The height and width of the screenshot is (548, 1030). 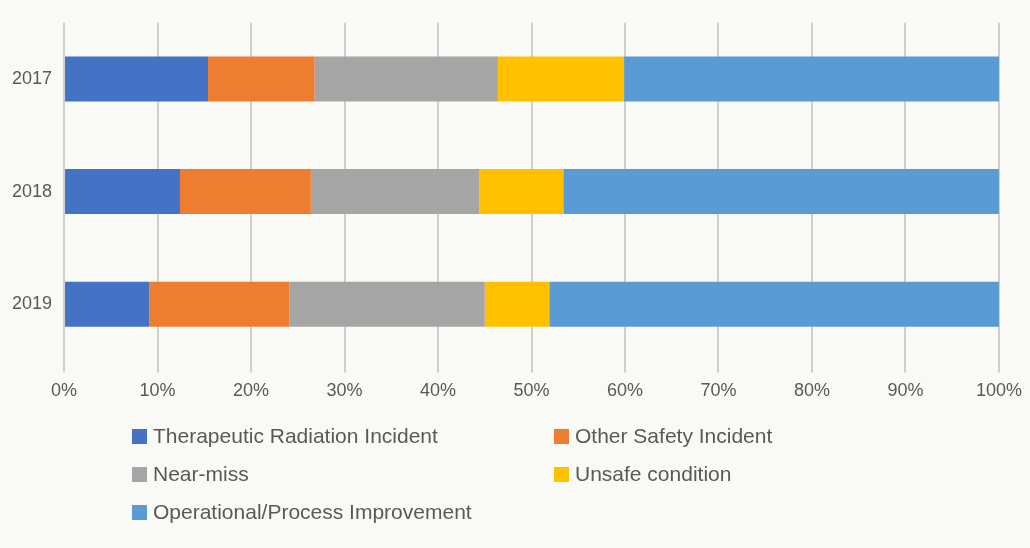 What do you see at coordinates (32, 190) in the screenshot?
I see `y-tick-label: 2018` at bounding box center [32, 190].